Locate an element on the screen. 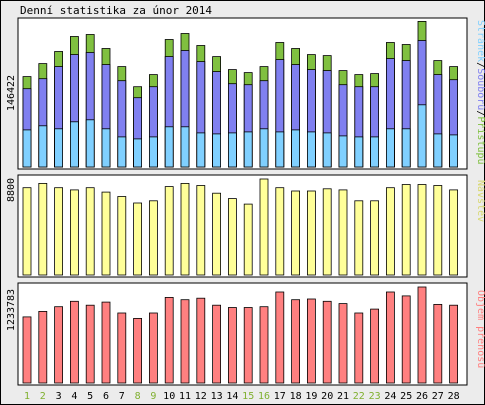 This screenshot has height=405, width=485. x-label-day-25: 25 is located at coordinates (406, 396).